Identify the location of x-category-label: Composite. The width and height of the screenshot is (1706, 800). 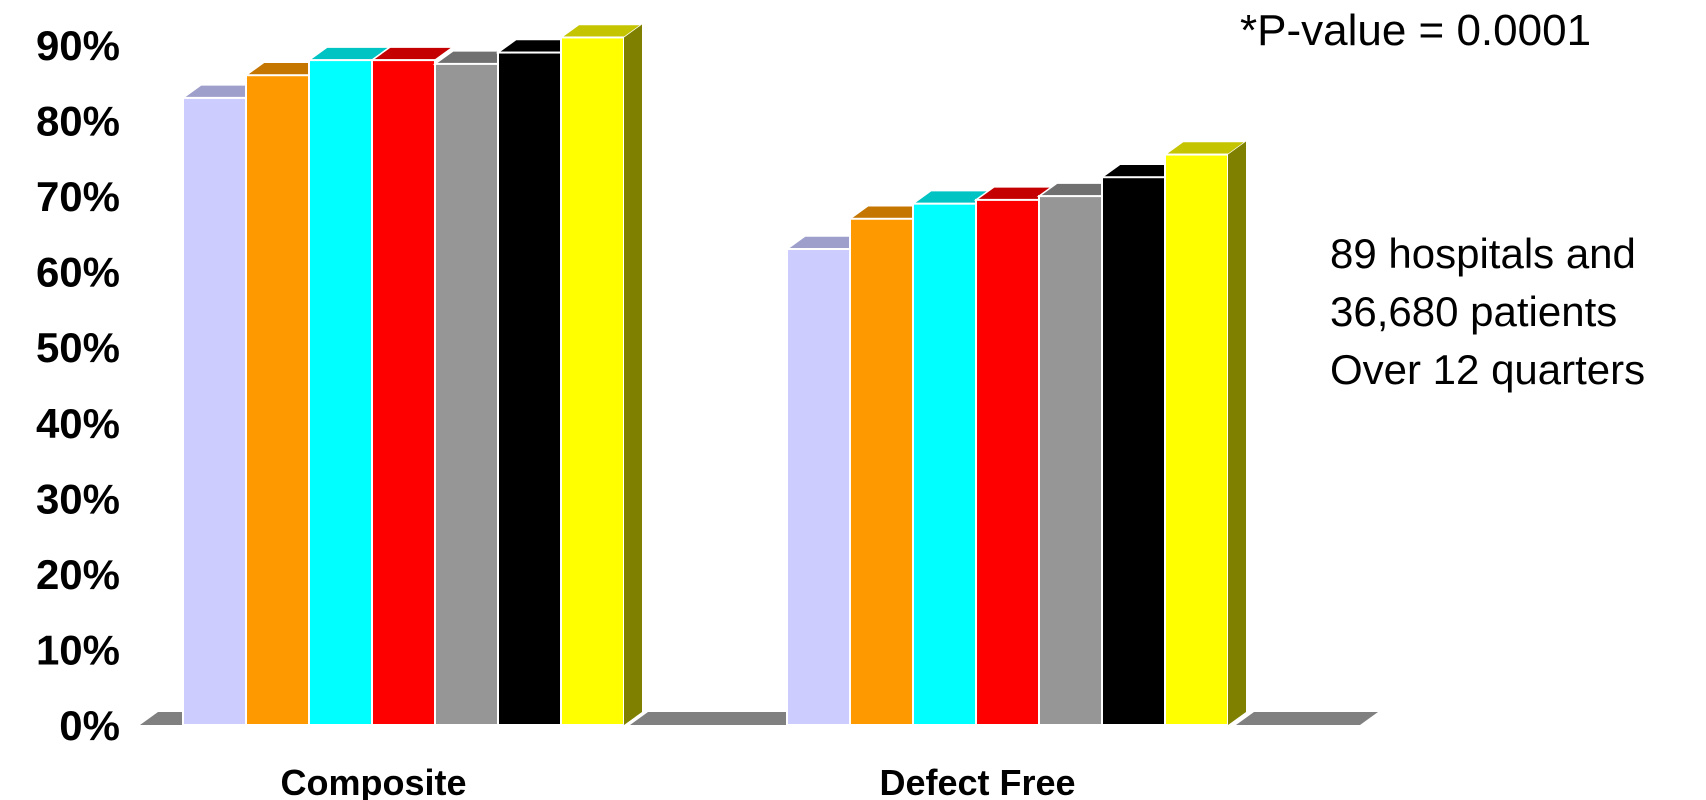
(373, 781).